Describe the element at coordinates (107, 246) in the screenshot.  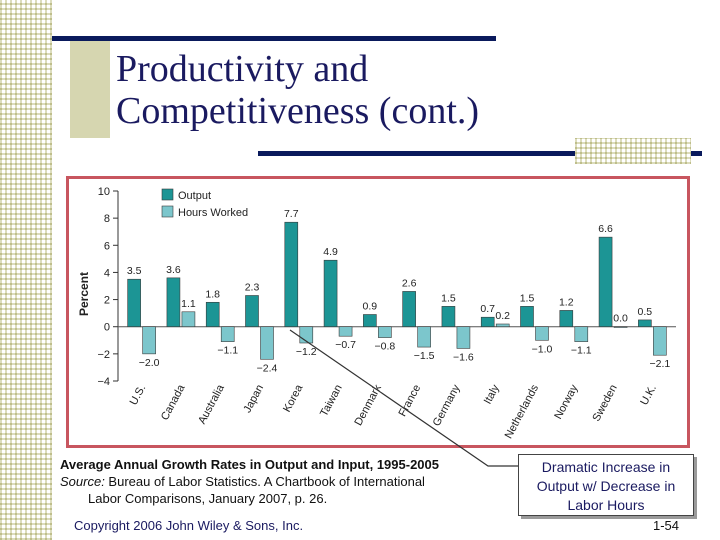
I see `y-tick-label: 6` at that location.